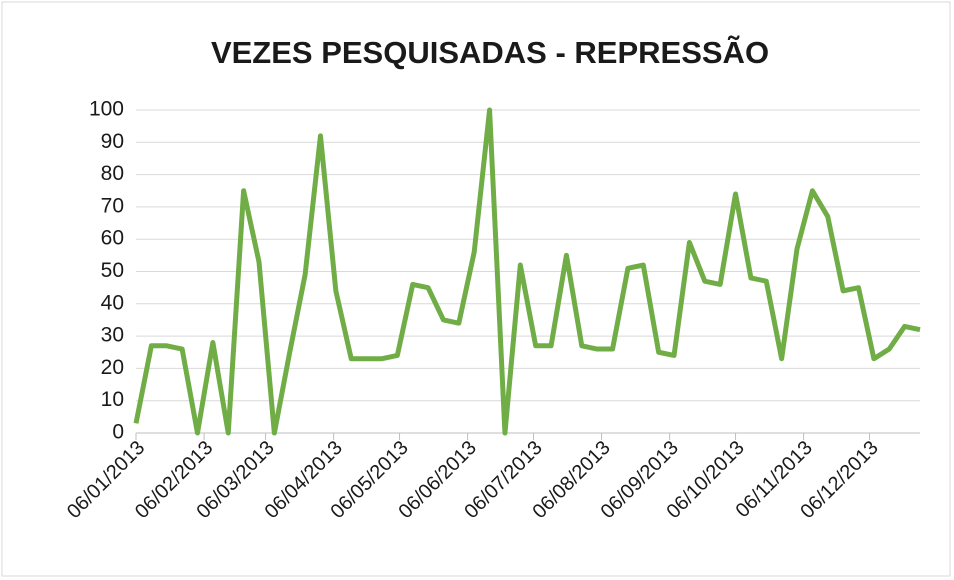 The image size is (954, 580). I want to click on chart-title: VEZES PESQUISADAS - REPRESSÃO, so click(490, 52).